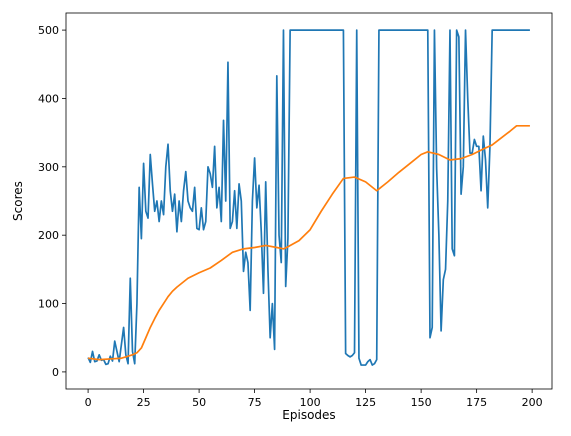 This screenshot has width=571, height=436. What do you see at coordinates (18, 201) in the screenshot?
I see `y-axis-label: Scores` at bounding box center [18, 201].